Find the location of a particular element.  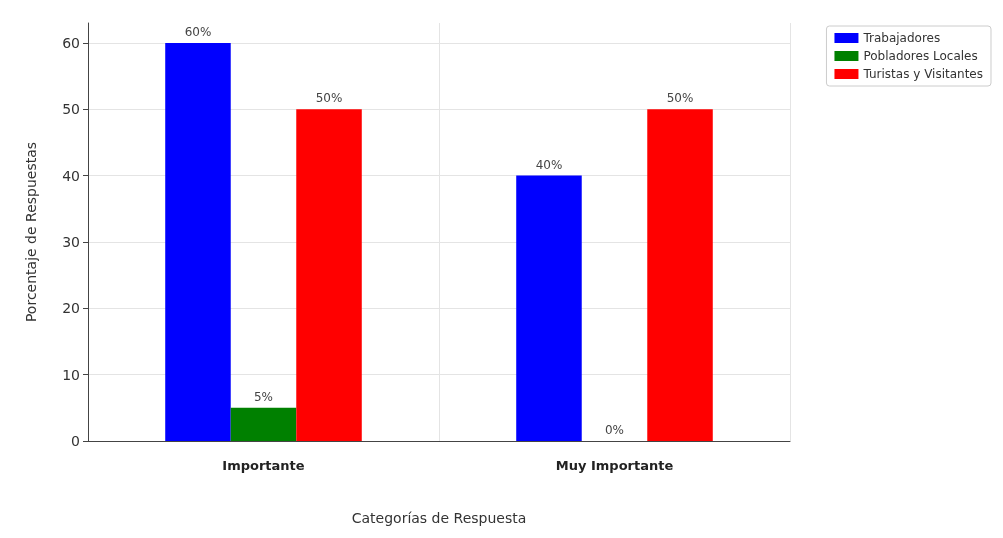

x-axis-title: Categorías de Respuesta is located at coordinates (439, 518).